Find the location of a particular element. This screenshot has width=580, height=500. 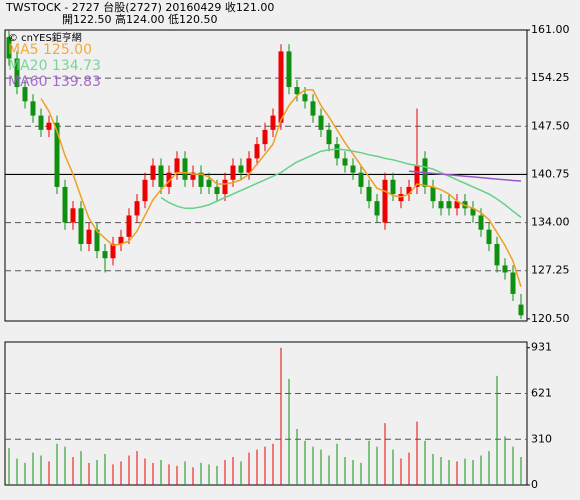

y-tick-label: 147.50 is located at coordinates (550, 125).